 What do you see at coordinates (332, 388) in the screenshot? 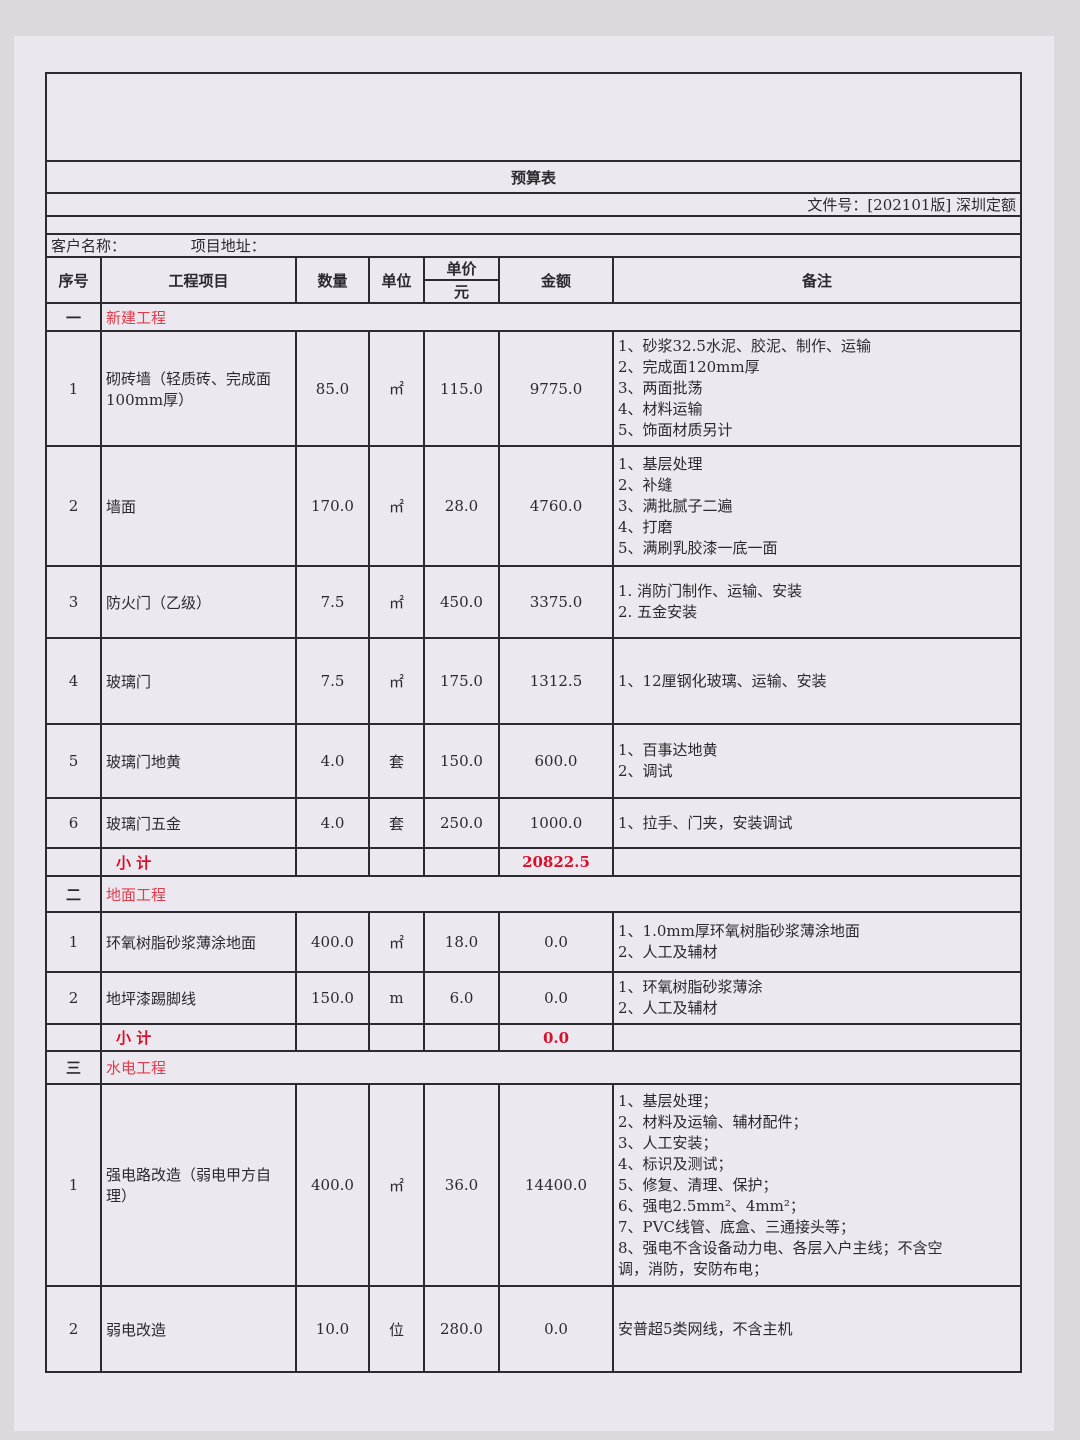
I see `row-qty: 85.0` at bounding box center [332, 388].